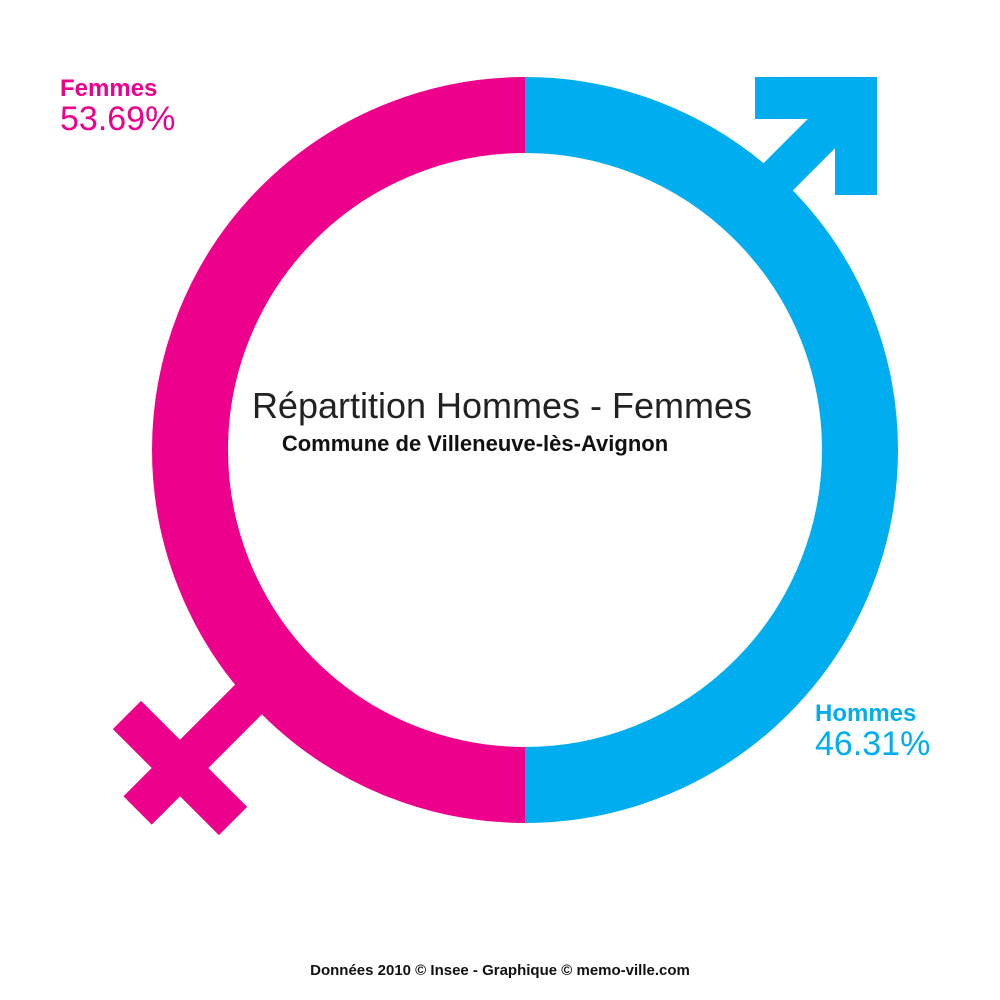  I want to click on hommes-label: Hommes, so click(865, 713).